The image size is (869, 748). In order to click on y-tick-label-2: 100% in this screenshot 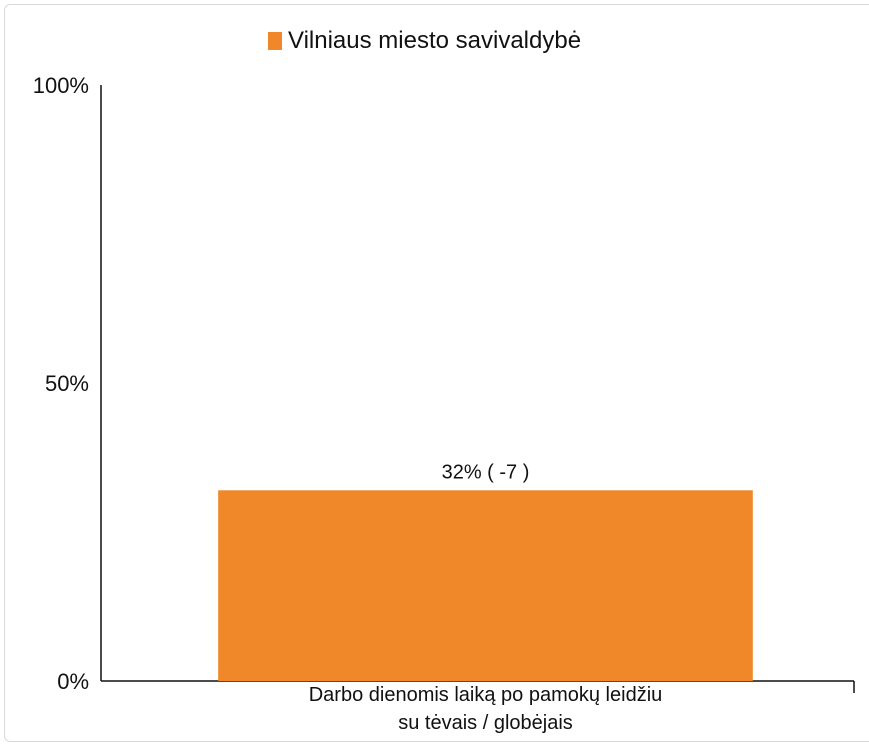, I will do `click(61, 85)`.